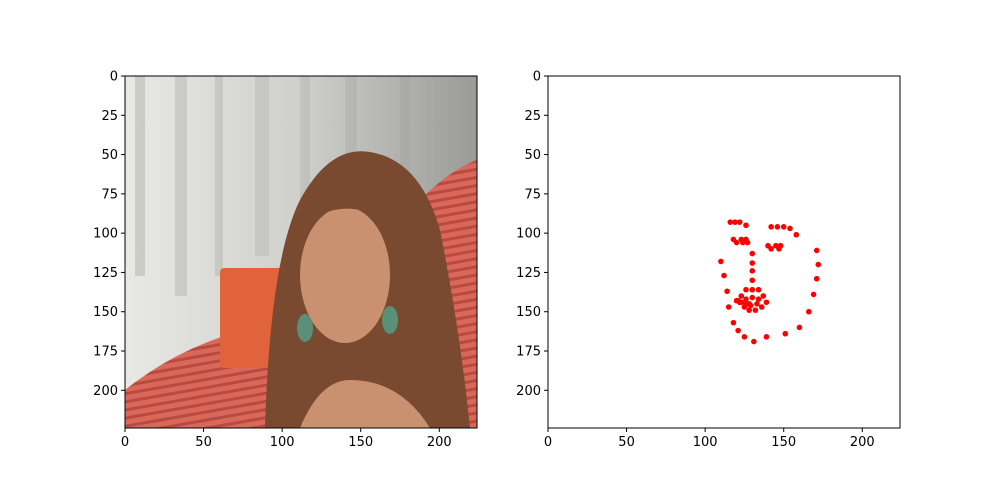 This screenshot has height=500, width=1000. What do you see at coordinates (345, 275) in the screenshot?
I see `face` at bounding box center [345, 275].